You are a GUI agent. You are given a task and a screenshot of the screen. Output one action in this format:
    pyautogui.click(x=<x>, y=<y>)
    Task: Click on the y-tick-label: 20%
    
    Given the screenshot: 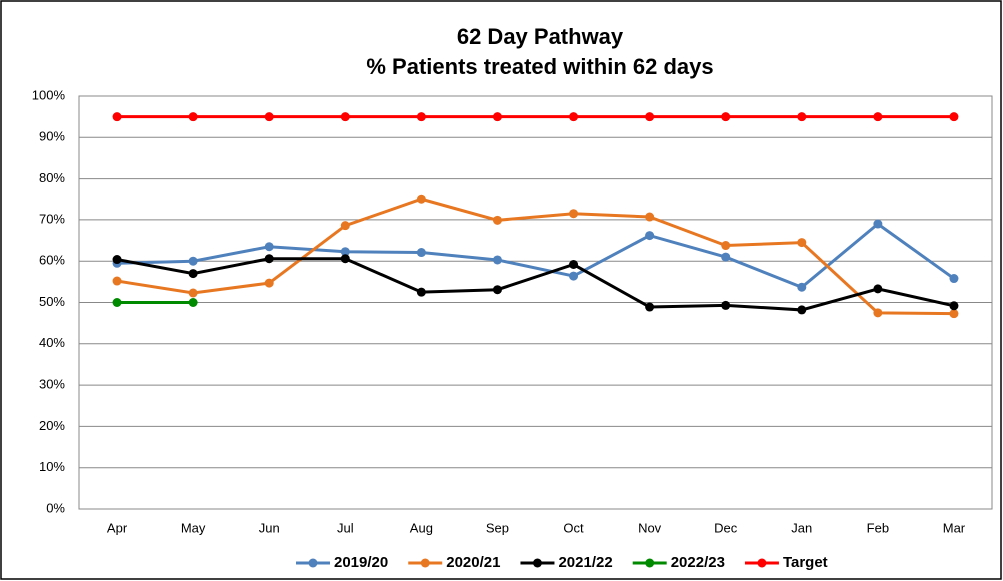 What is the action you would take?
    pyautogui.click(x=52, y=425)
    